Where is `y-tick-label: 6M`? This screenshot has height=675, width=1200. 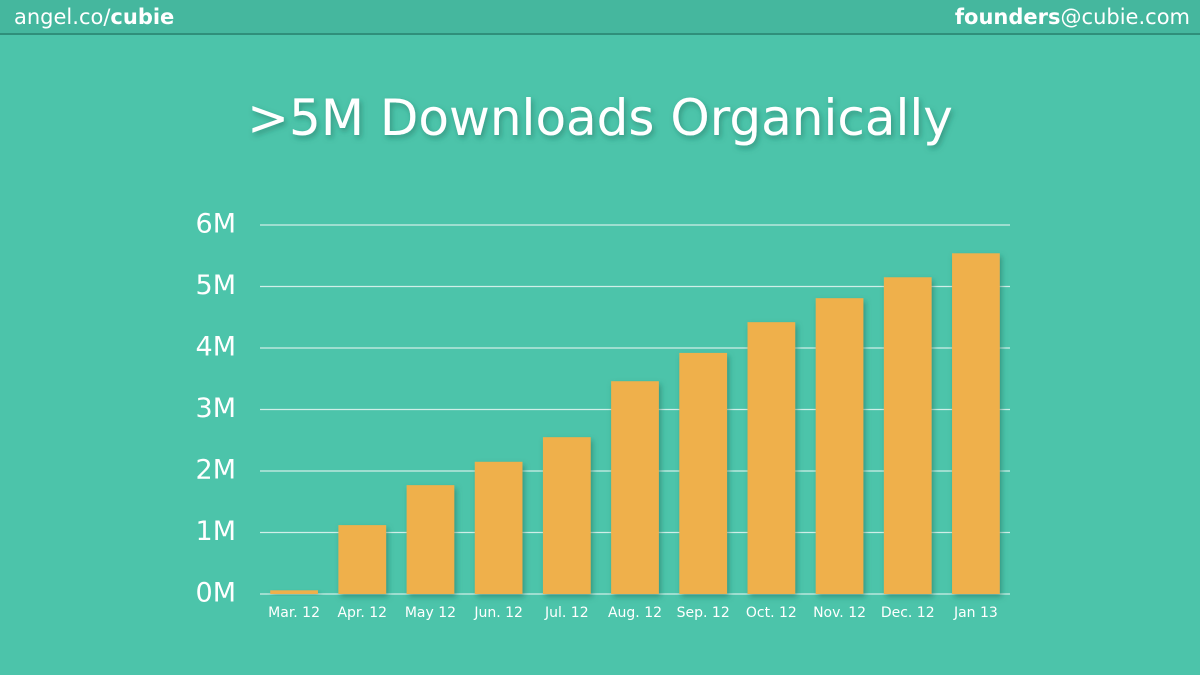 y-tick-label: 6M is located at coordinates (216, 224).